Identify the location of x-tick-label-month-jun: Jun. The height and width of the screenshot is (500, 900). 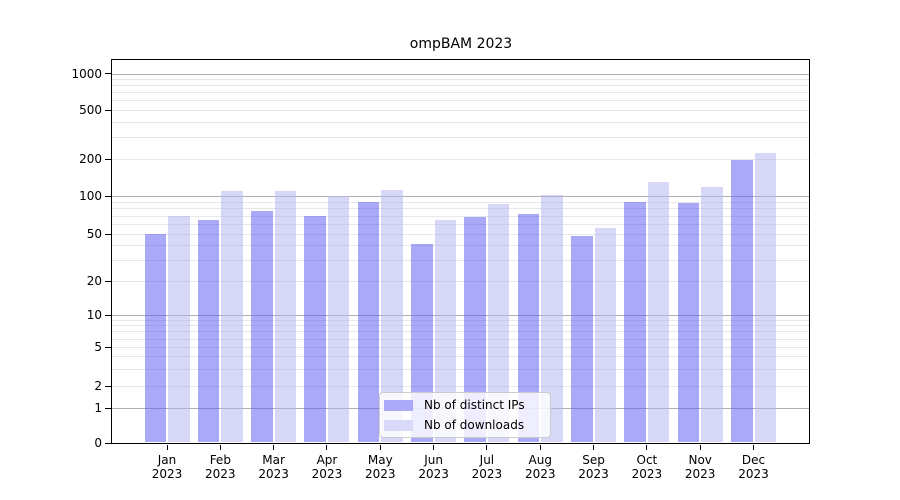
(433, 460).